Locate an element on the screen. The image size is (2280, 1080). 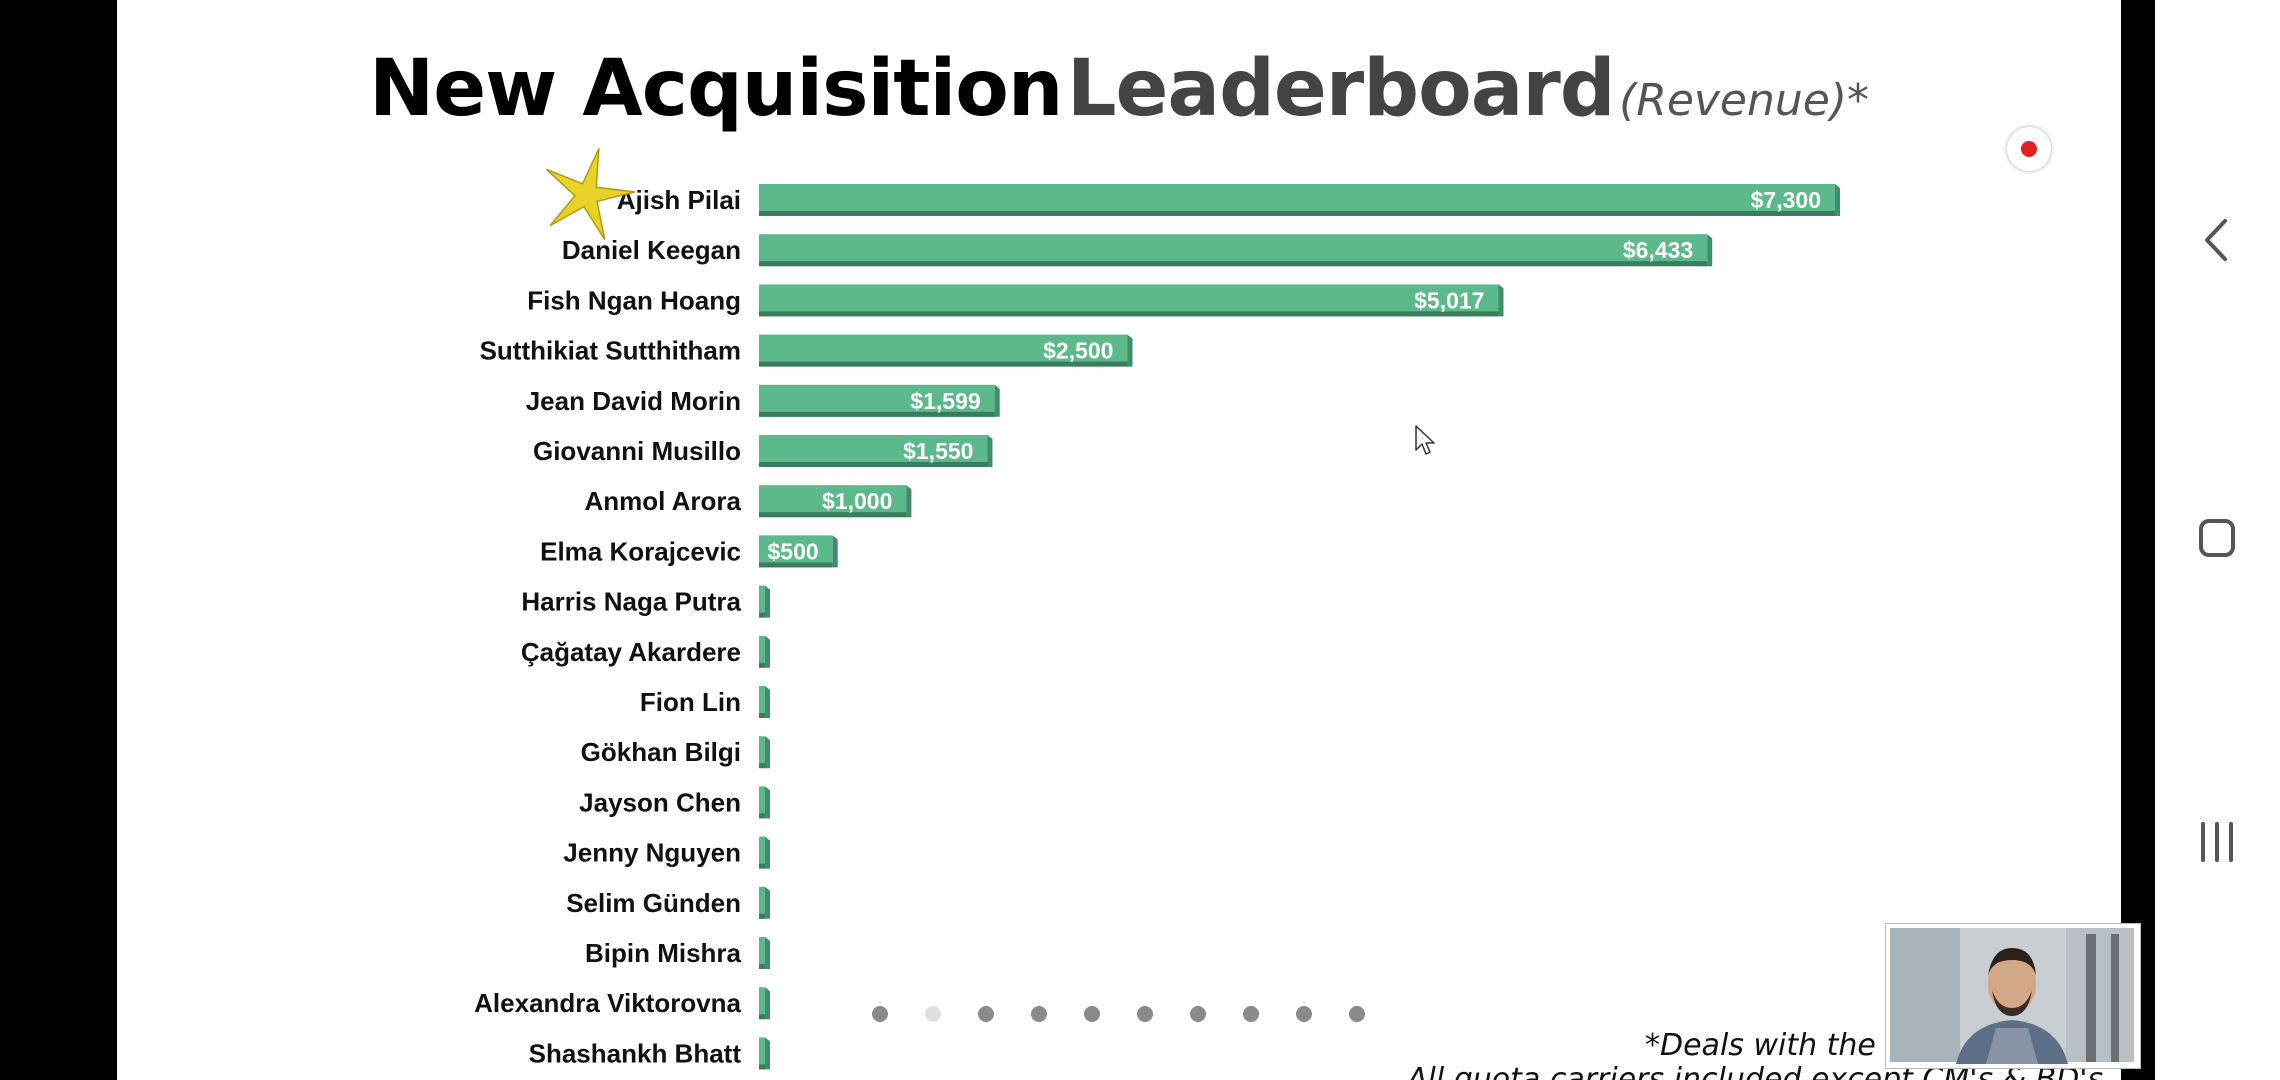
data-label: $7,300 is located at coordinates (1786, 200).